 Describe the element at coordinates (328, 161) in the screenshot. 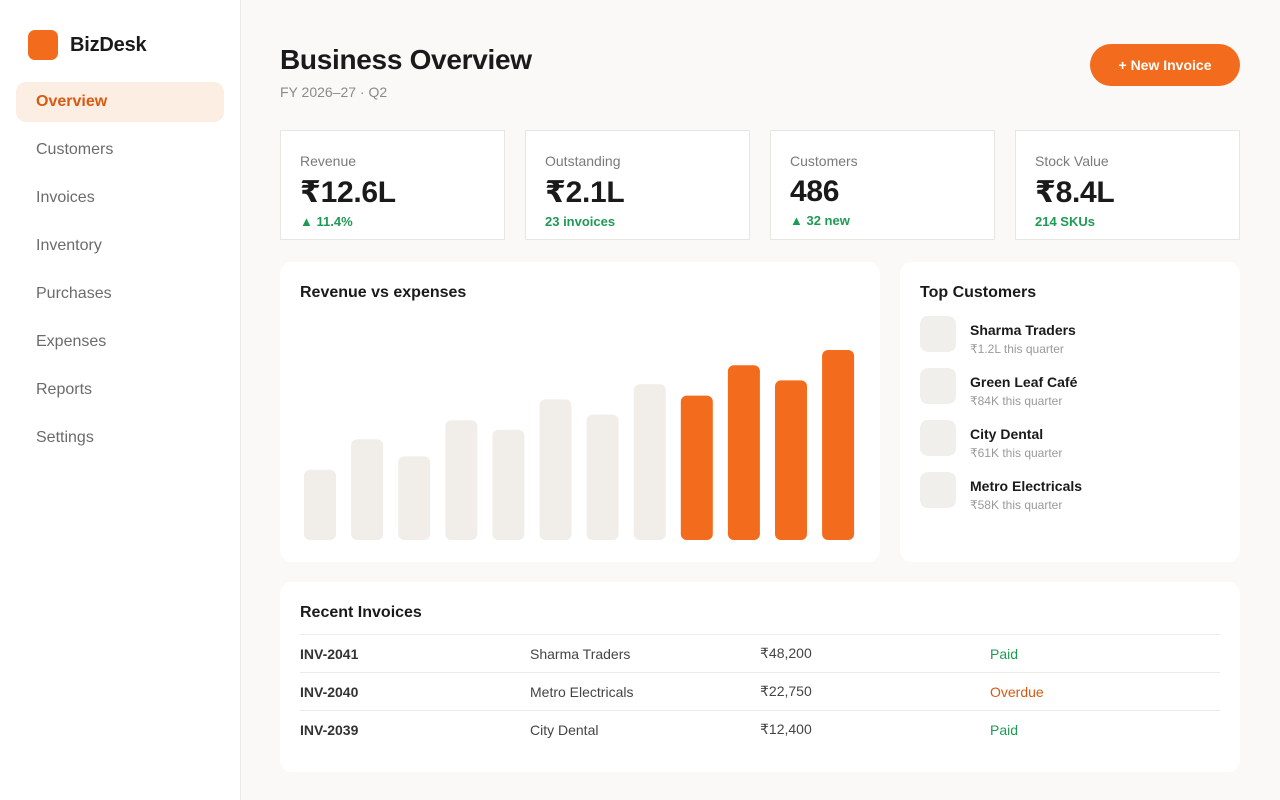

I see `kpi-label: Revenue` at that location.